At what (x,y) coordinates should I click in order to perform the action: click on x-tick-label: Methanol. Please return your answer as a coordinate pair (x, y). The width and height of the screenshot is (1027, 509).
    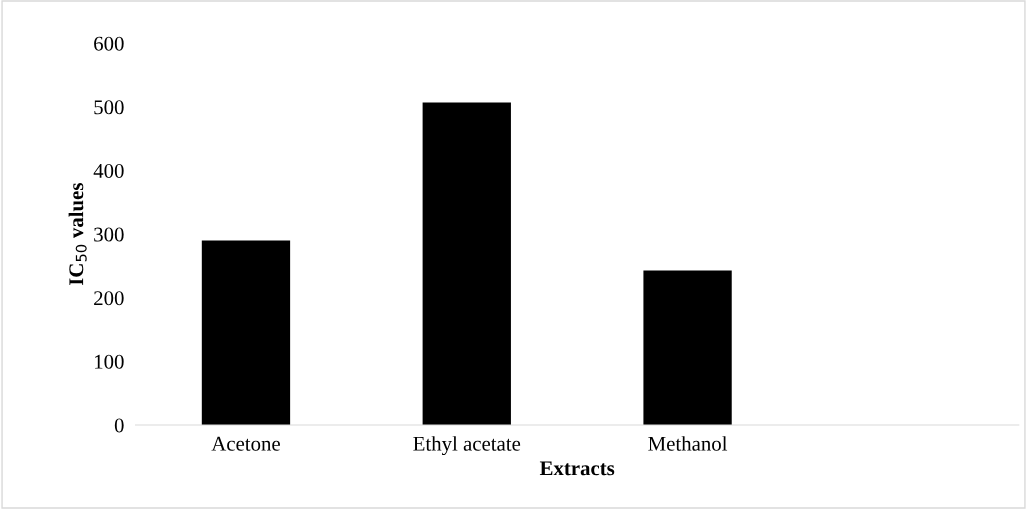
    Looking at the image, I should click on (688, 443).